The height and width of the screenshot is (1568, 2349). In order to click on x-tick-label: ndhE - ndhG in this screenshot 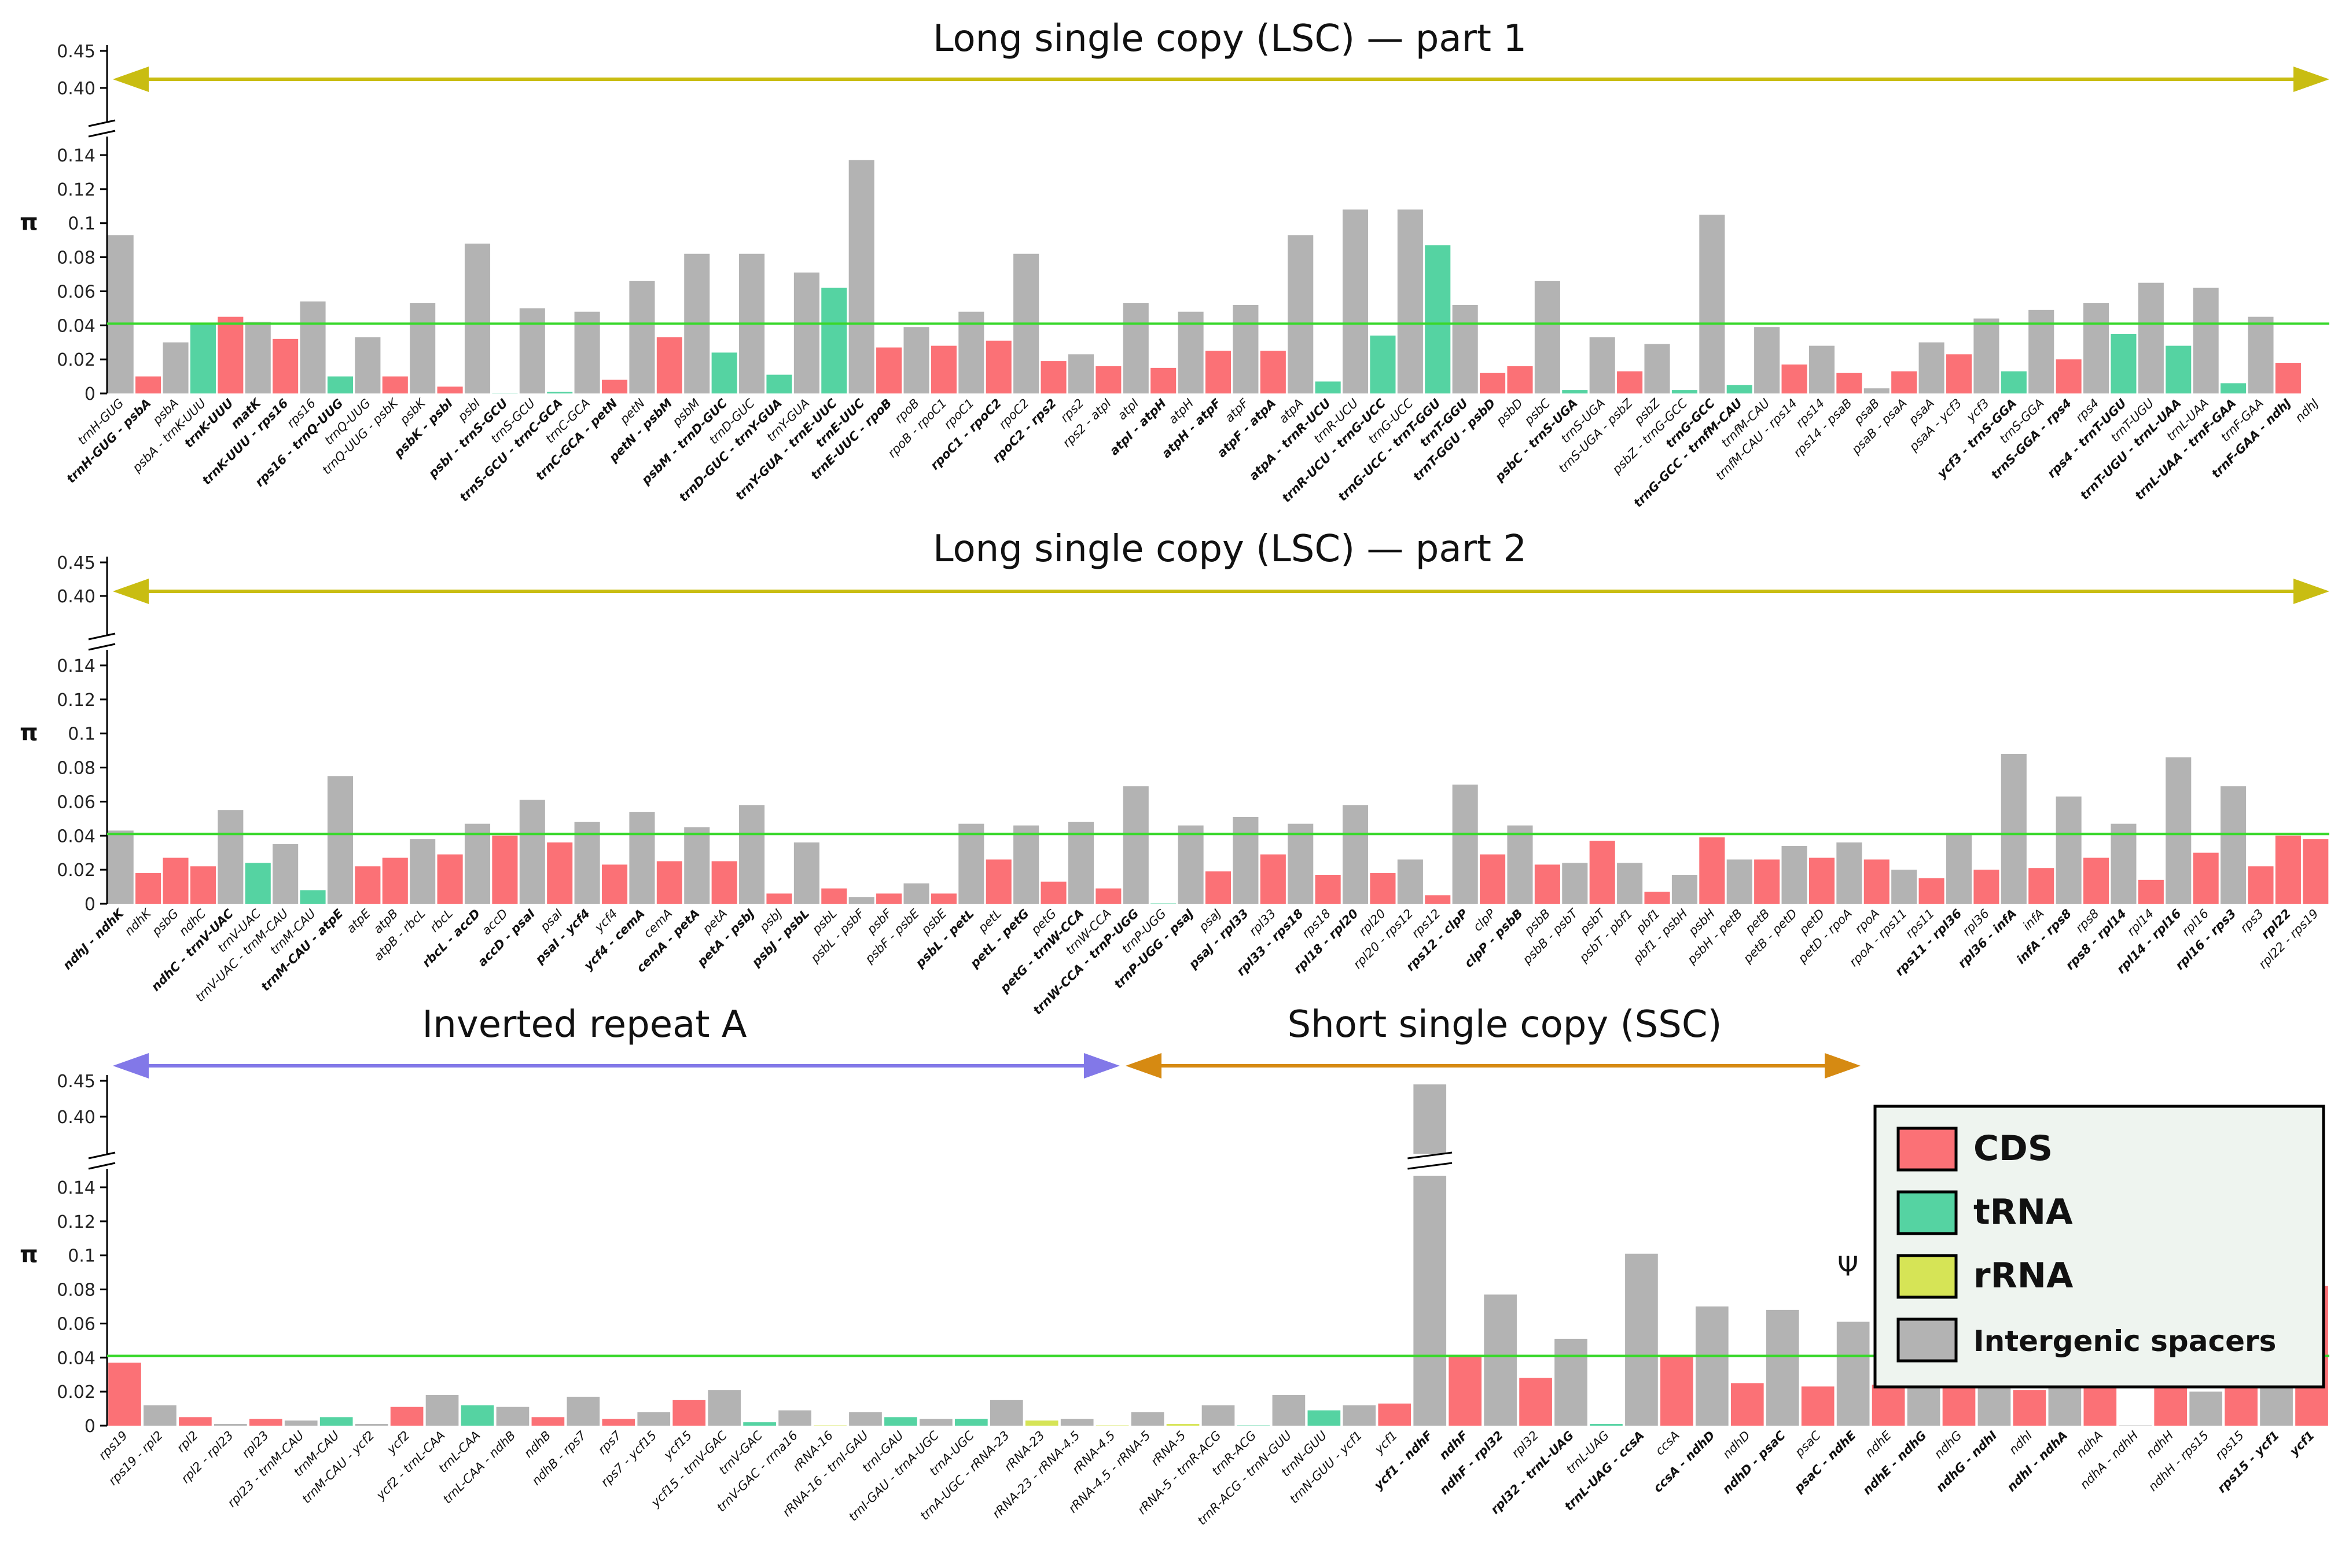, I will do `click(1894, 1463)`.